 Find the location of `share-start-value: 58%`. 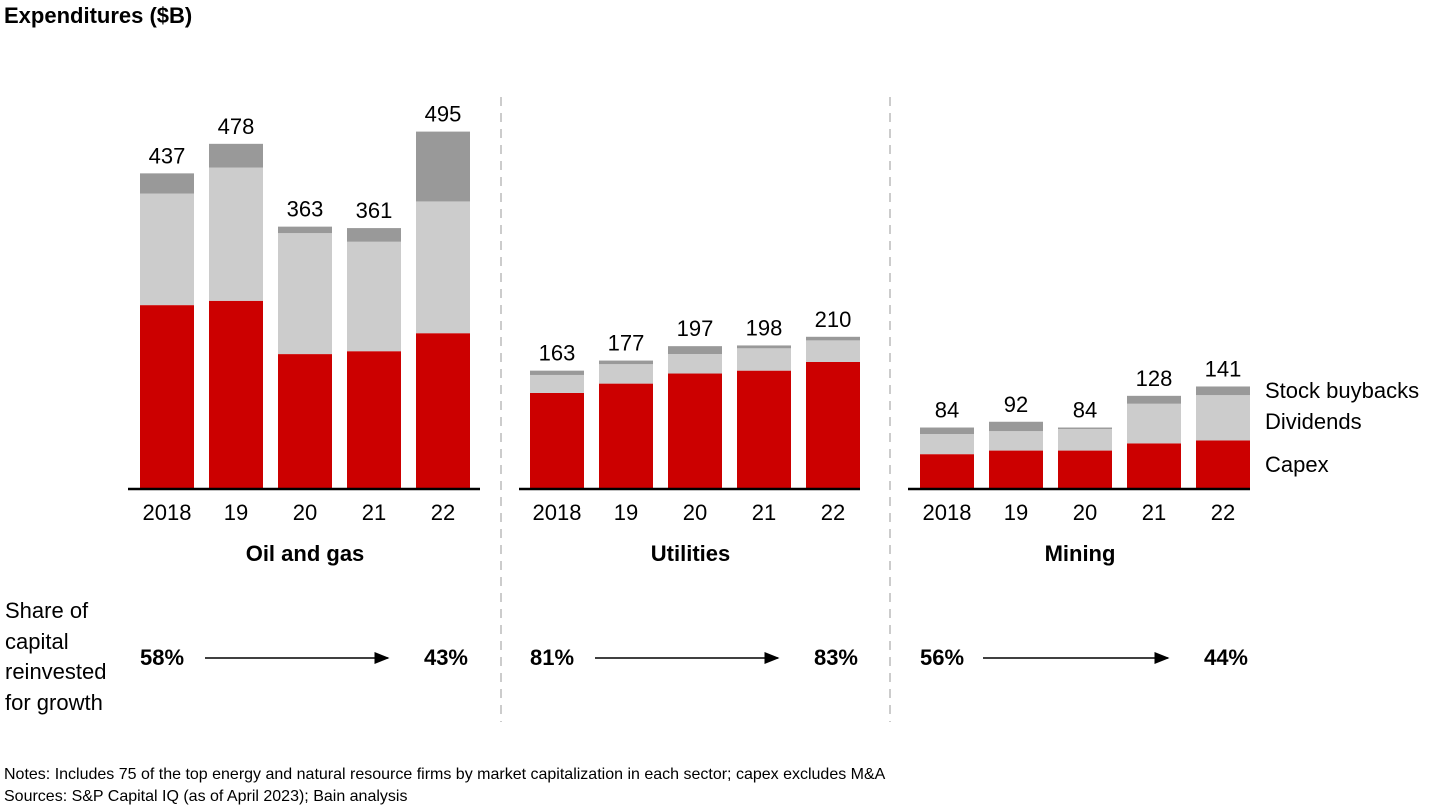

share-start-value: 58% is located at coordinates (162, 657).